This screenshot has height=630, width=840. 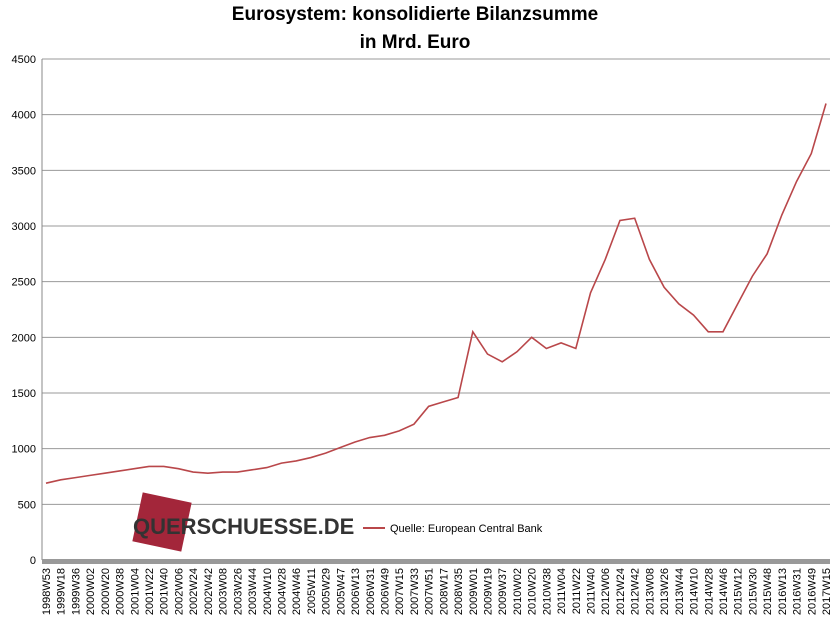 I want to click on x-tick-label: 2013W44, so click(x=680, y=591).